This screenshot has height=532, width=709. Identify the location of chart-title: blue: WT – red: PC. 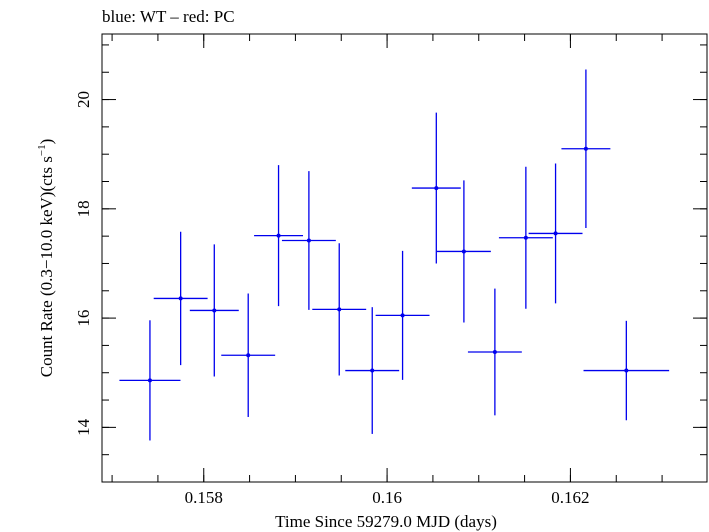
(168, 16).